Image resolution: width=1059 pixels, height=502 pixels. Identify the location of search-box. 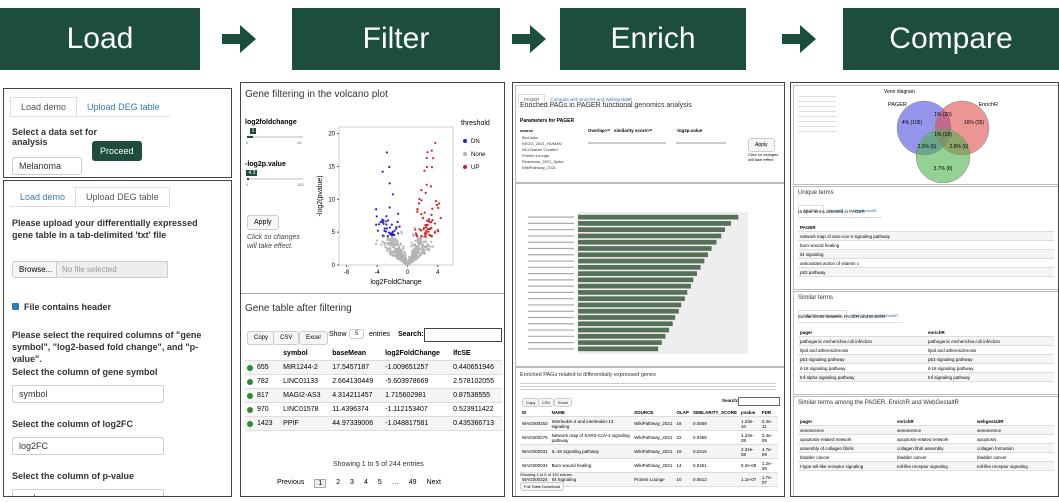
(463, 335).